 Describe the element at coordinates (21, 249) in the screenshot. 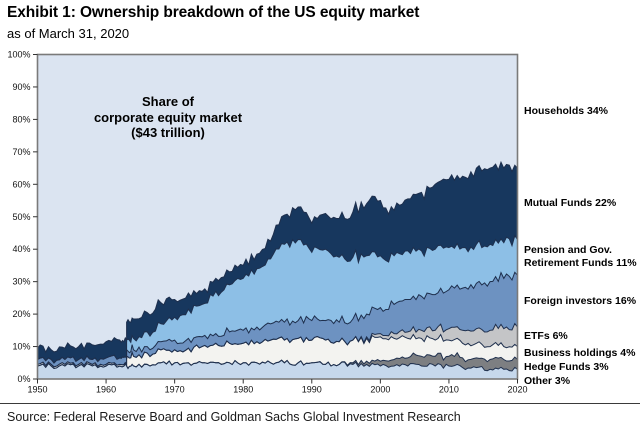

I see `y-axis-tick-label: 40%` at that location.